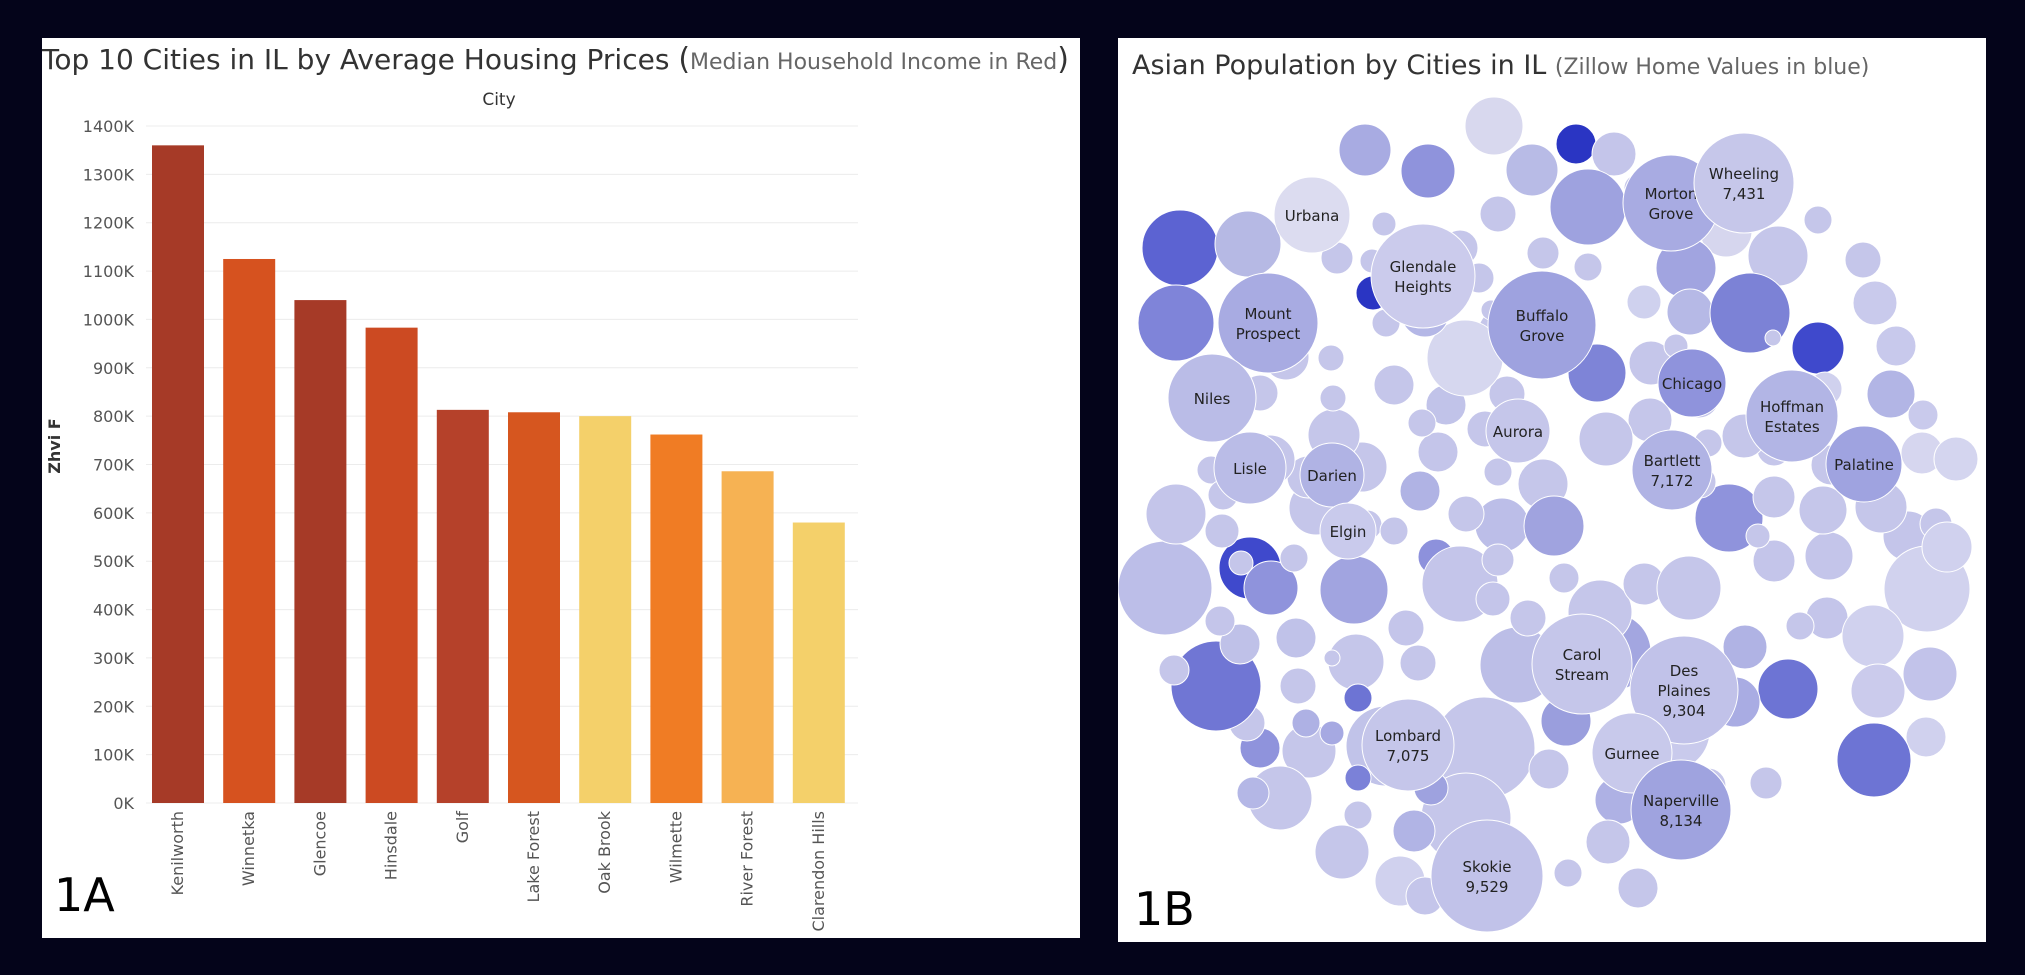  What do you see at coordinates (248, 848) in the screenshot?
I see `x-tick-label: Winnetka` at bounding box center [248, 848].